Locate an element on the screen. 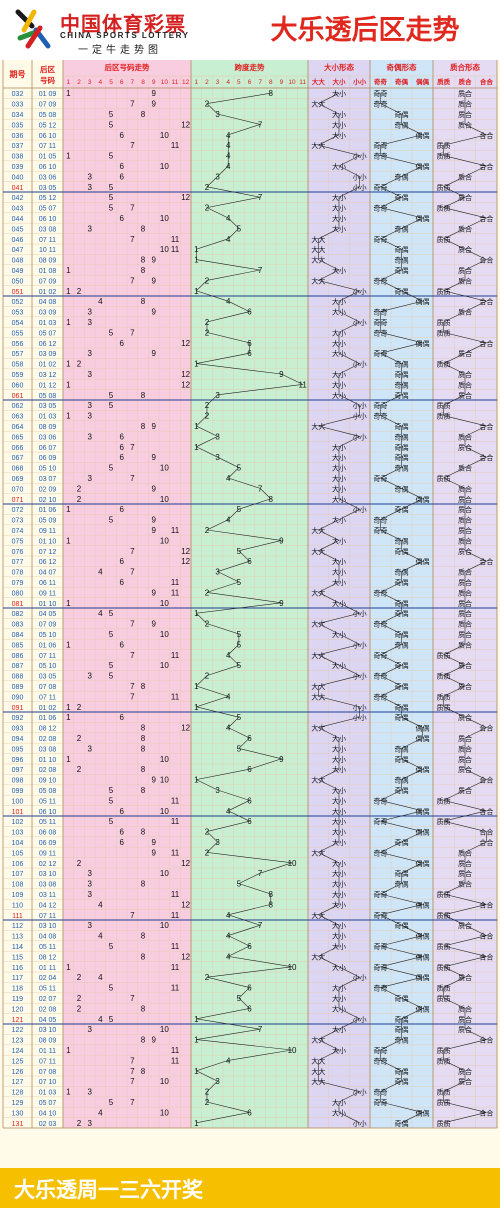 This screenshot has height=1208, width=500. trend-number-mark: 9 is located at coordinates (153, 1040).